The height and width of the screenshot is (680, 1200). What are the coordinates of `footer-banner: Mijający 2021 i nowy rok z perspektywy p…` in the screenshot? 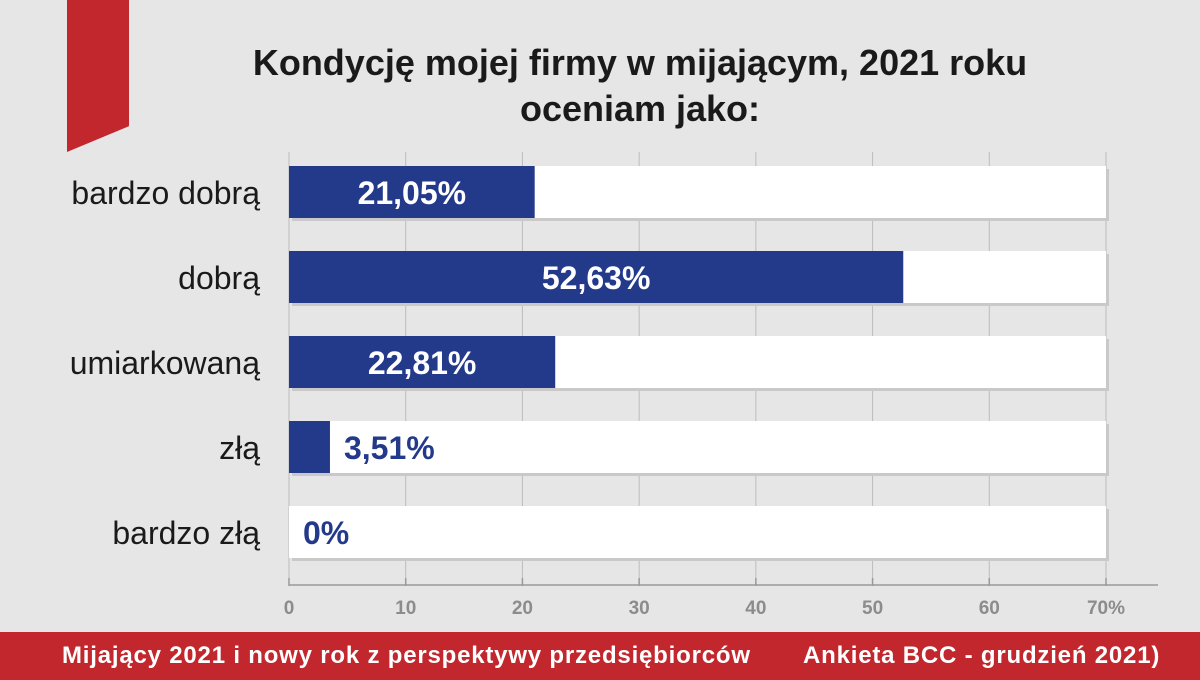 It's located at (600, 656).